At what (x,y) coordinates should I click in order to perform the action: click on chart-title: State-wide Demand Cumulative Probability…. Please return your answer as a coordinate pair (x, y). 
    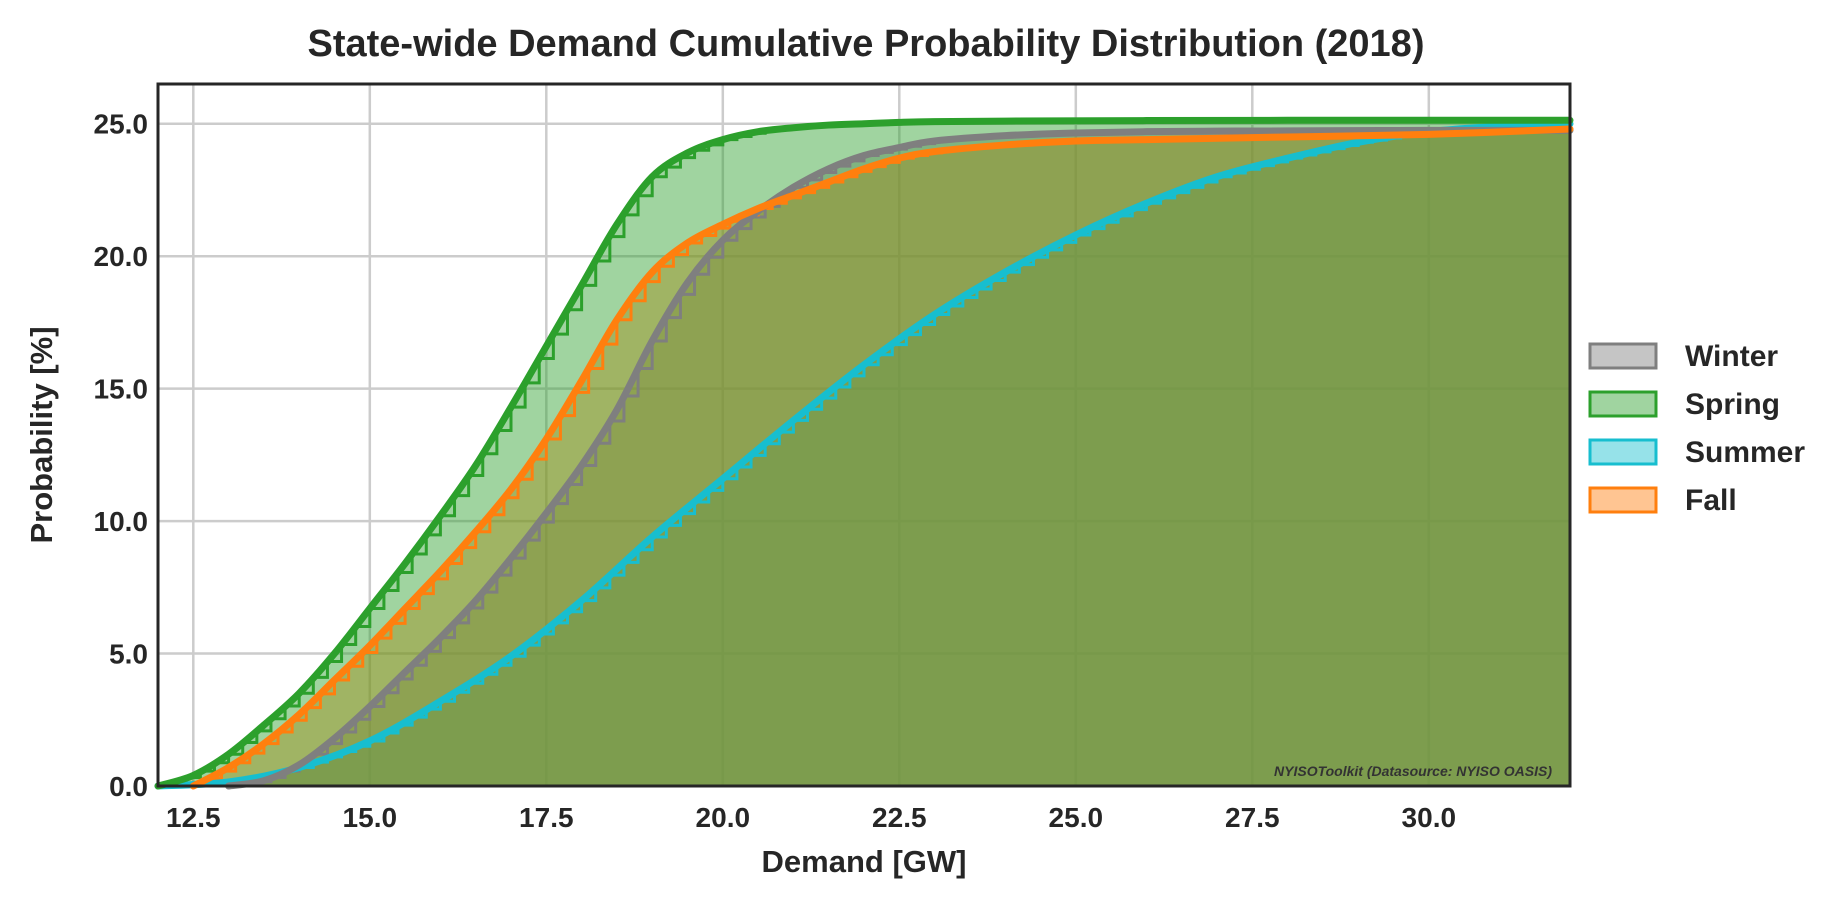
    Looking at the image, I should click on (866, 44).